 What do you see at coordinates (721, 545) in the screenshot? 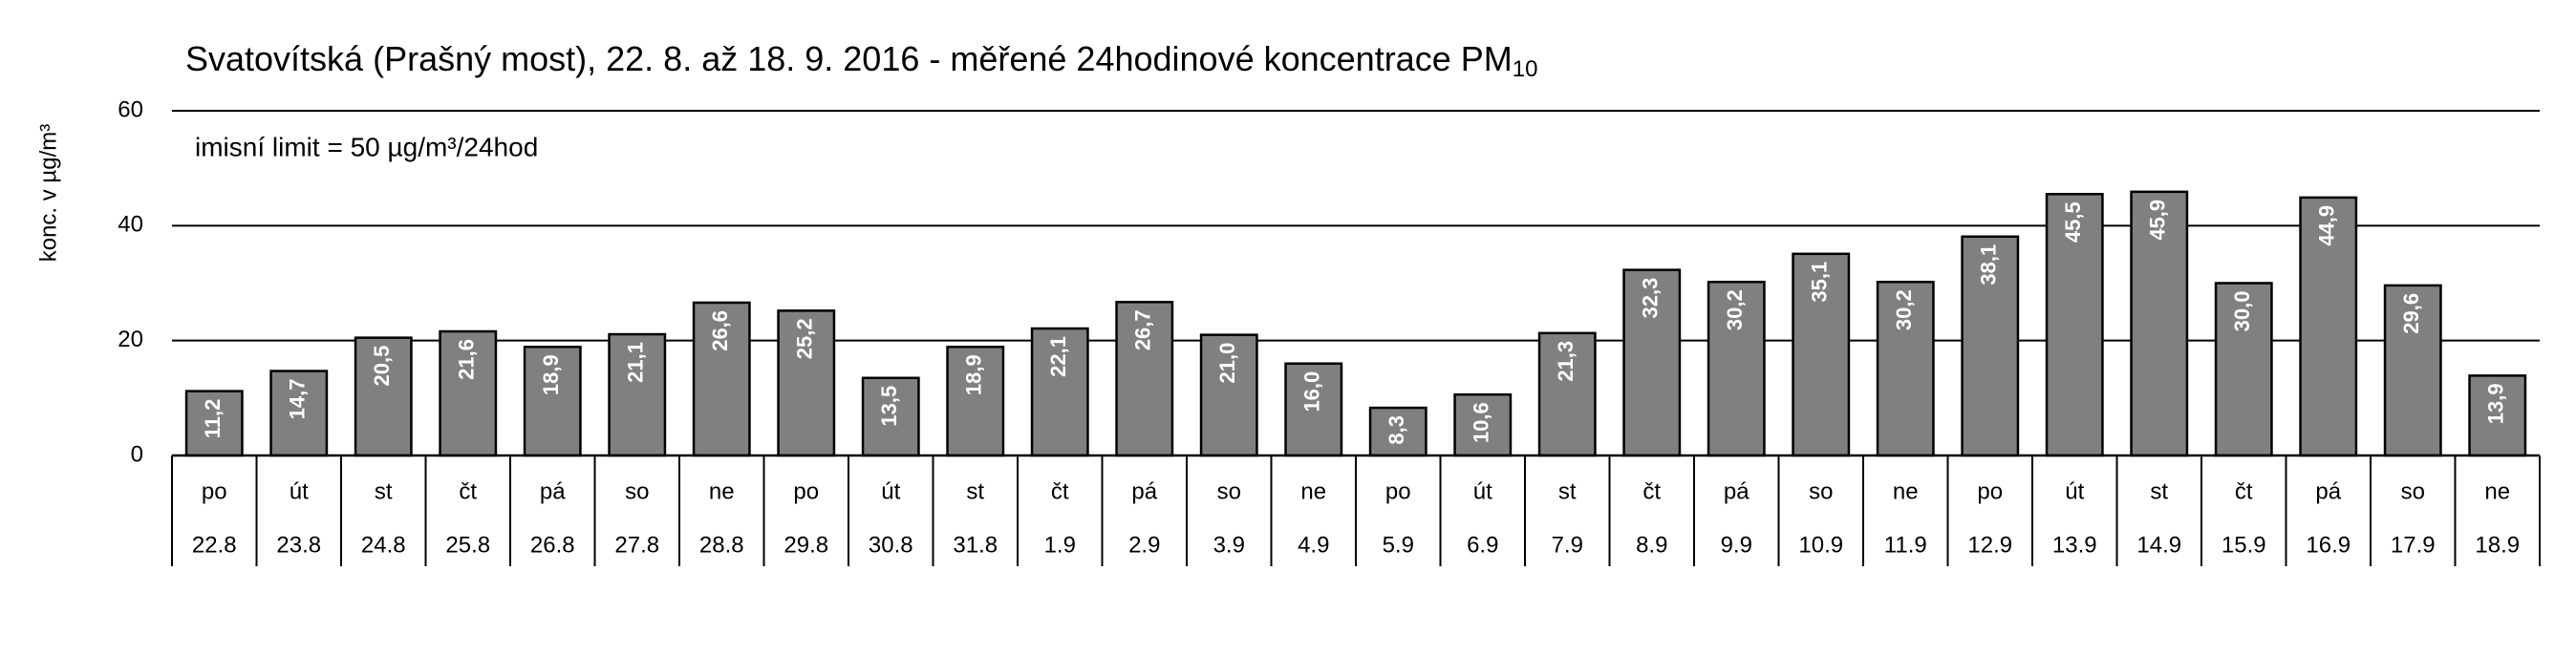
I see `date-label: 28.8` at bounding box center [721, 545].